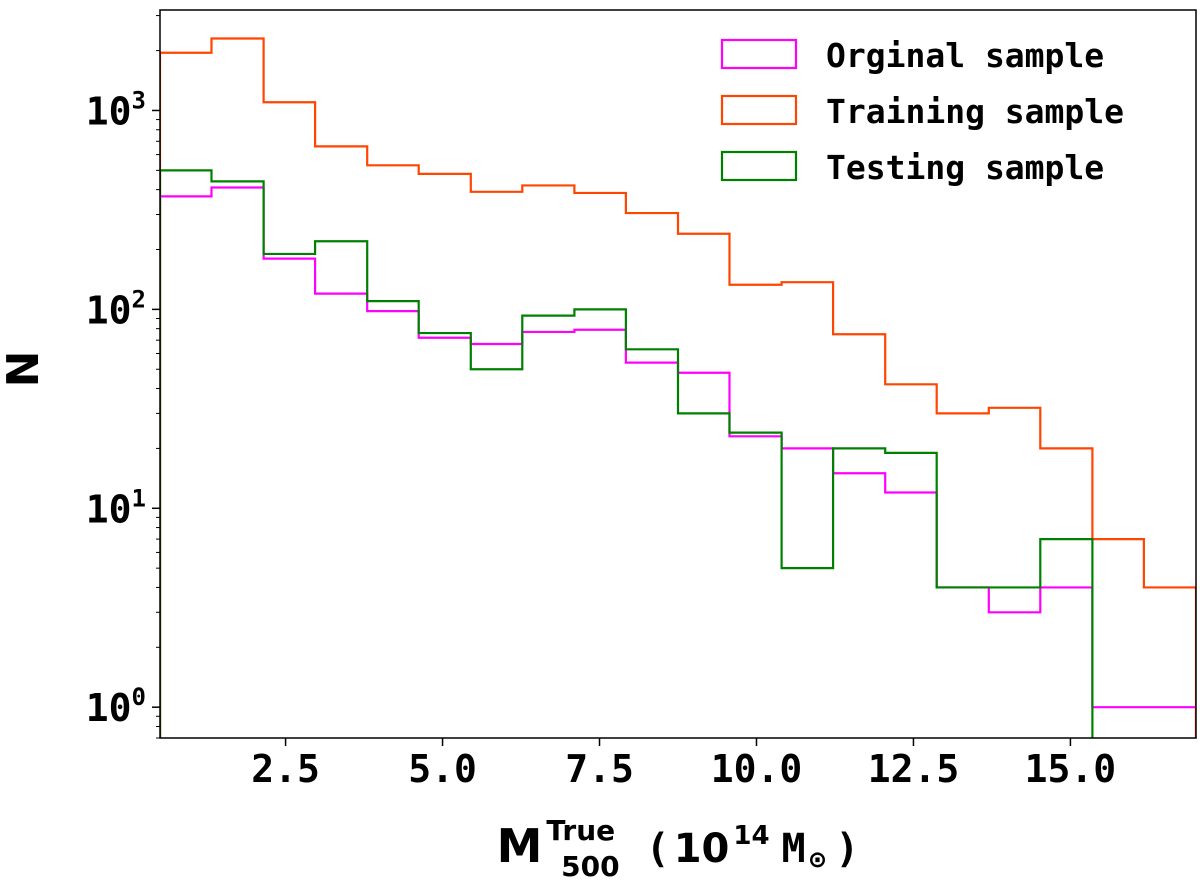 The height and width of the screenshot is (882, 1200). What do you see at coordinates (751, 836) in the screenshot?
I see `x-label-units-exponent: 14` at bounding box center [751, 836].